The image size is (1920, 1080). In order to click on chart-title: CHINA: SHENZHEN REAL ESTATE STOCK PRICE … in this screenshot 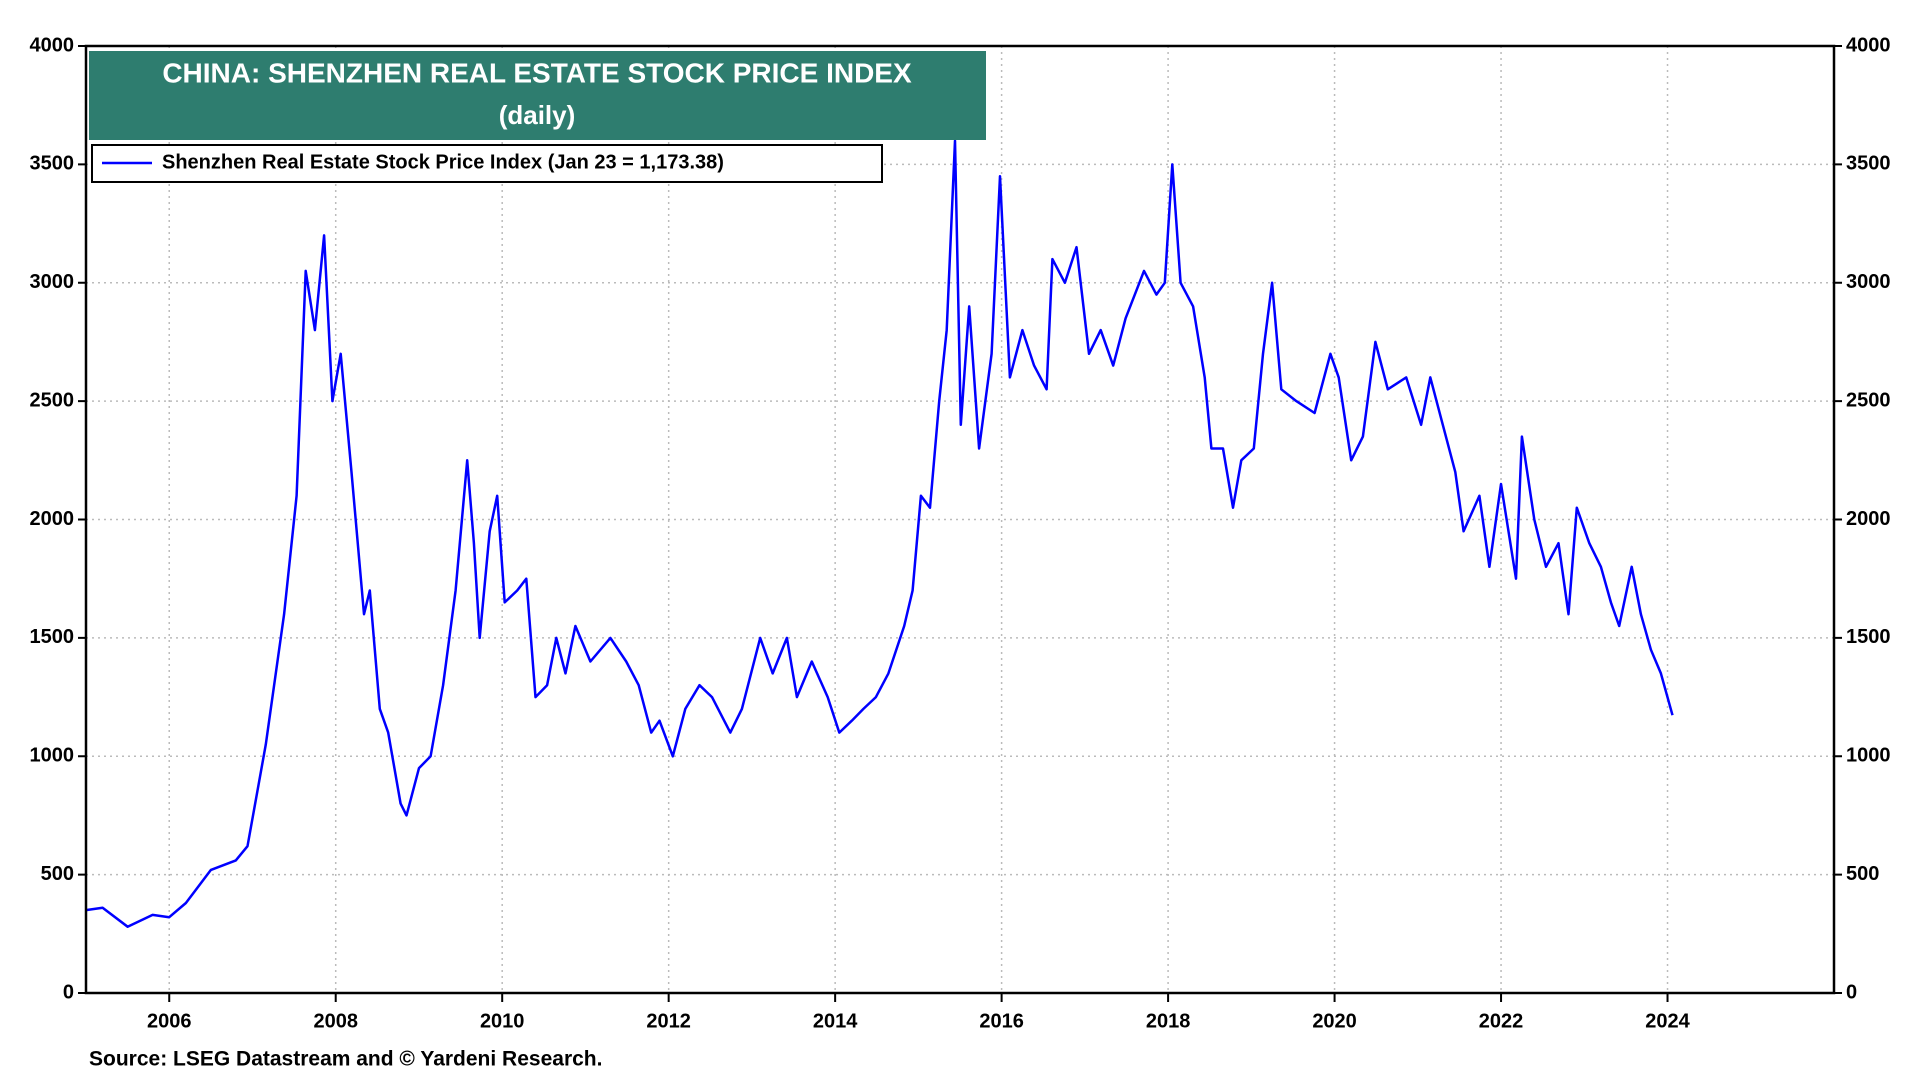, I will do `click(537, 72)`.